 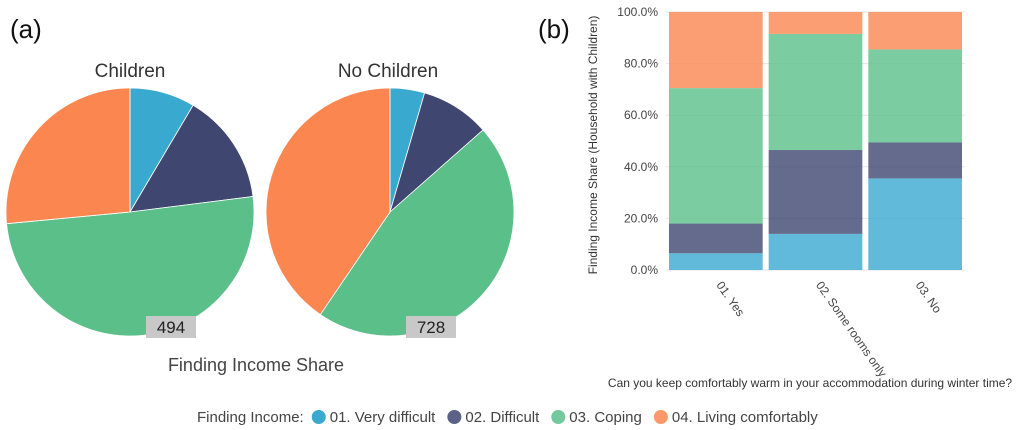 What do you see at coordinates (641, 218) in the screenshot?
I see `y-tick-label: 20.0%` at bounding box center [641, 218].